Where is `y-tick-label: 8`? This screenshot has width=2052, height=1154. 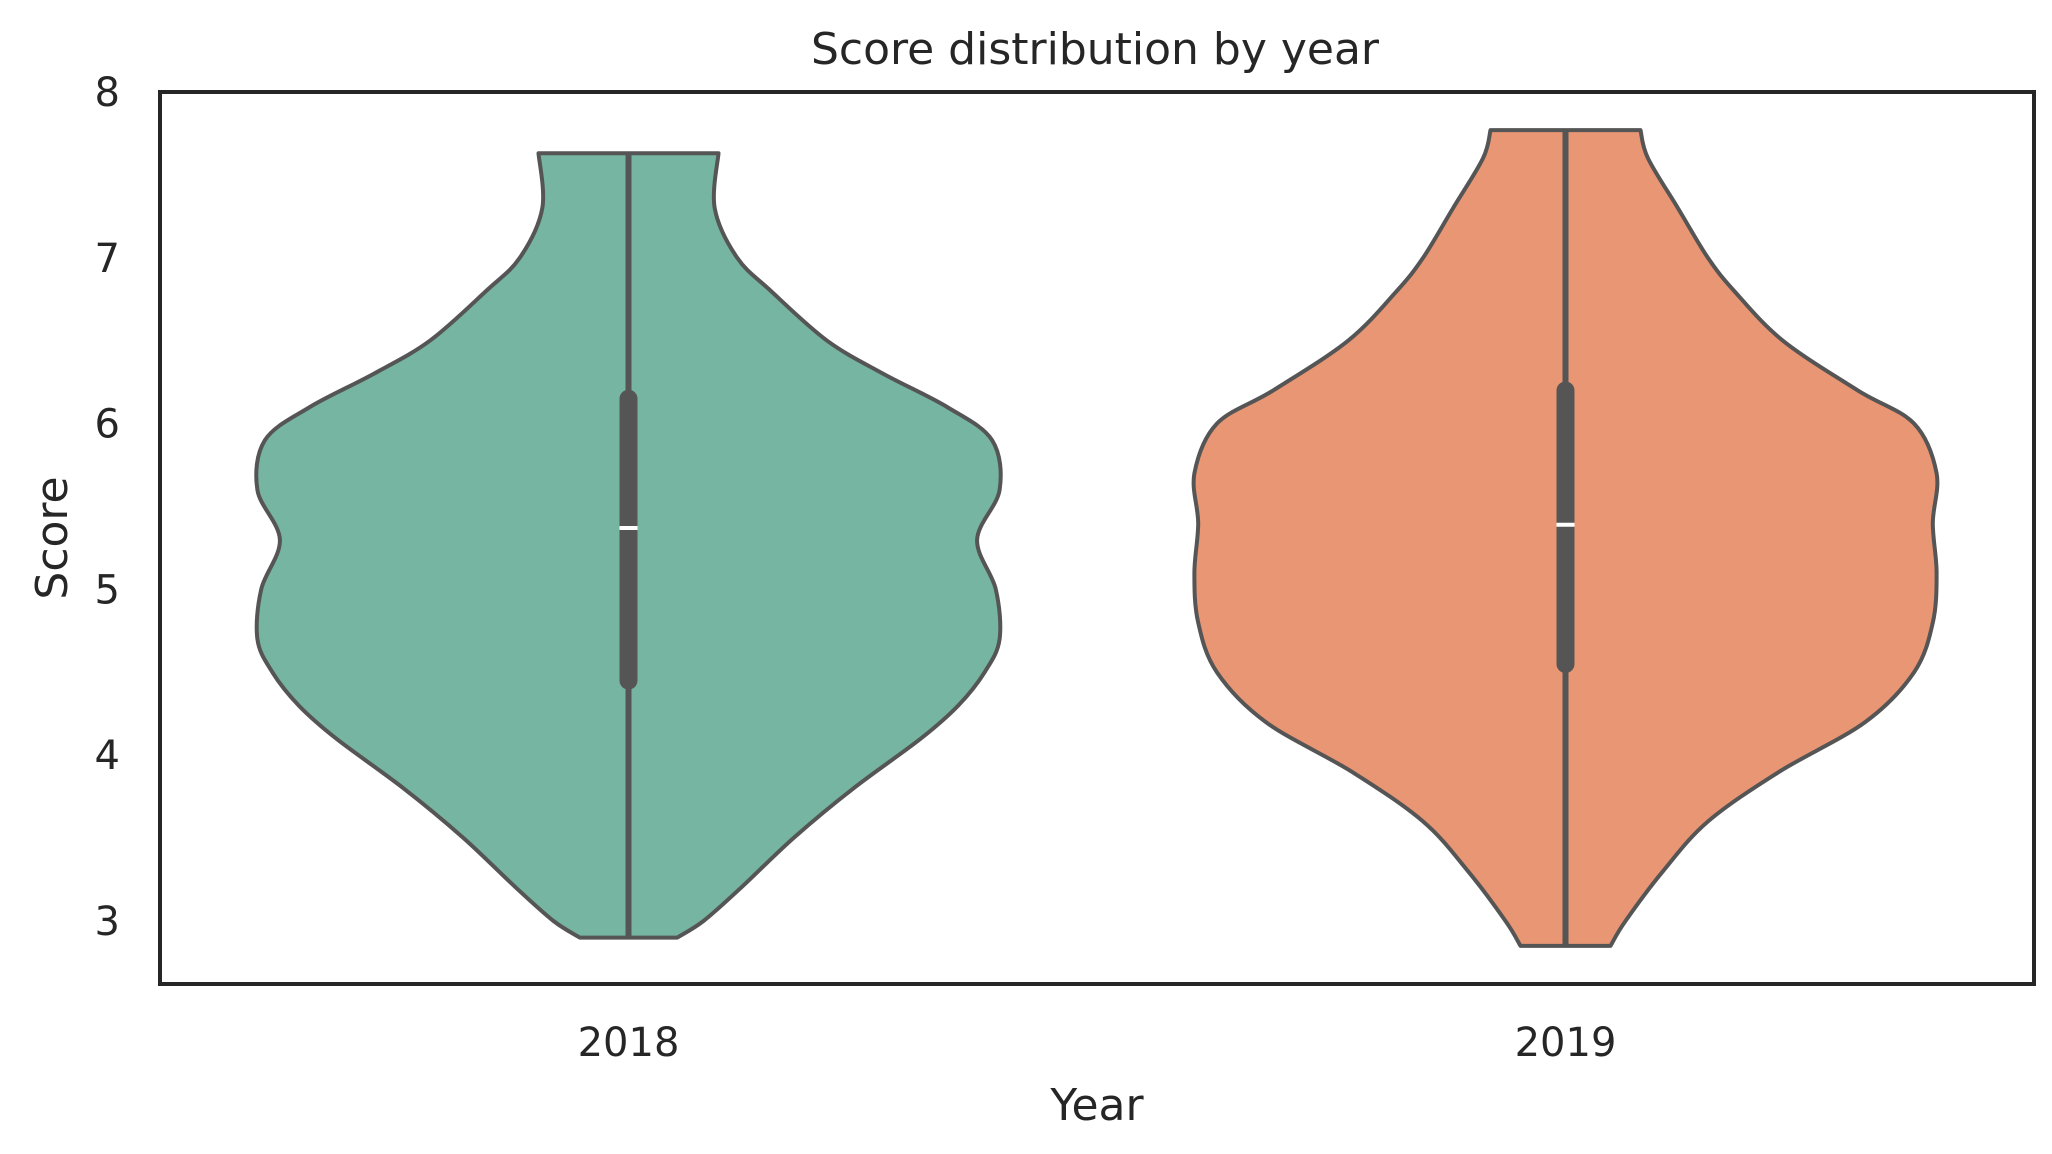 y-tick-label: 8 is located at coordinates (107, 93).